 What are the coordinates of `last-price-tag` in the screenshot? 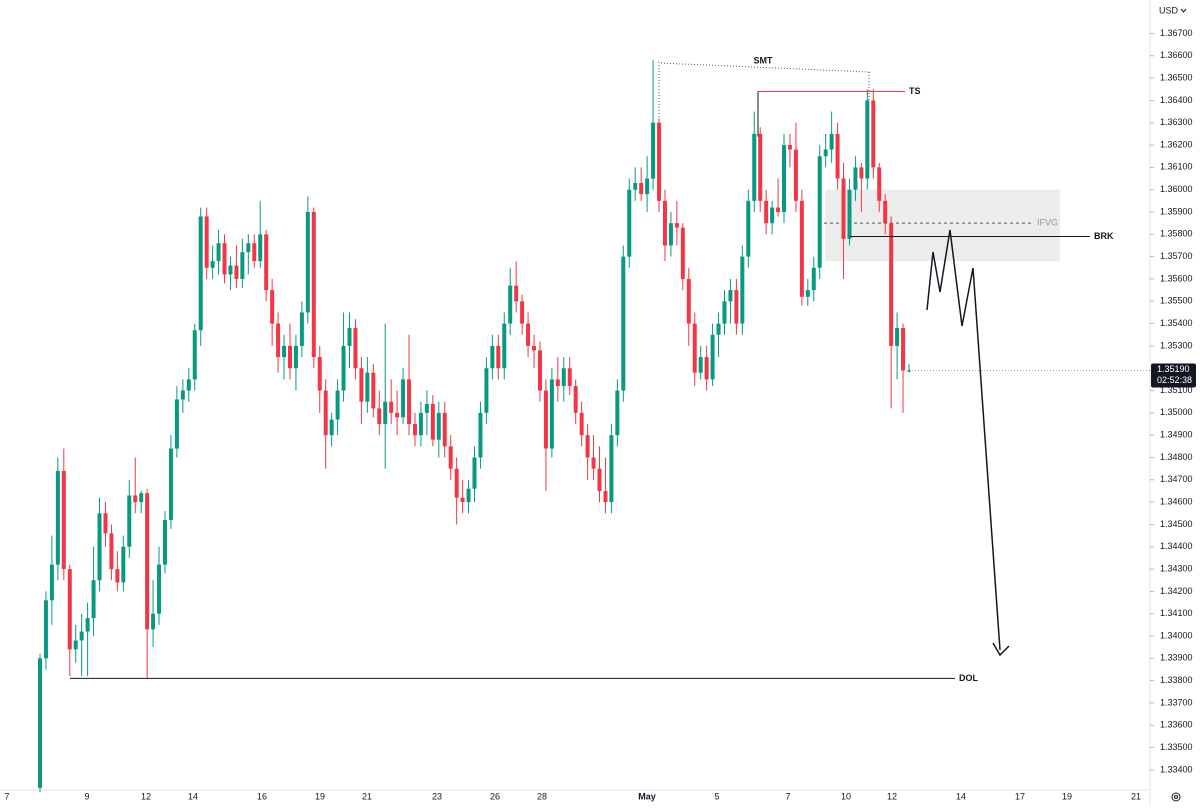 It's located at (1173, 375).